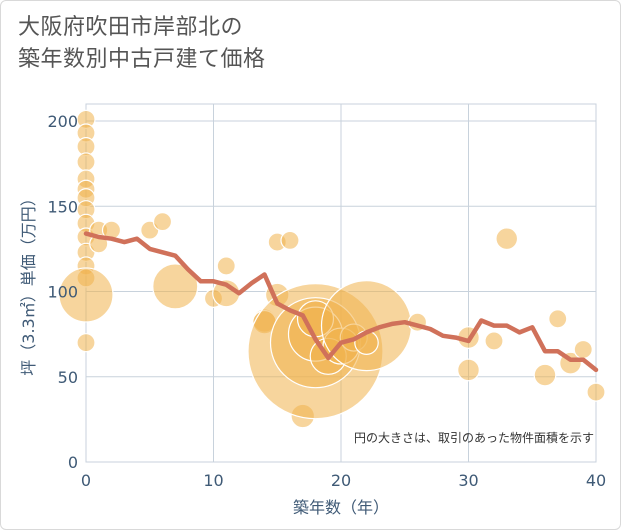  What do you see at coordinates (474, 437) in the screenshot?
I see `bubble-size-note: 円の大きさは、取引のあった物件面積を示す` at bounding box center [474, 437].